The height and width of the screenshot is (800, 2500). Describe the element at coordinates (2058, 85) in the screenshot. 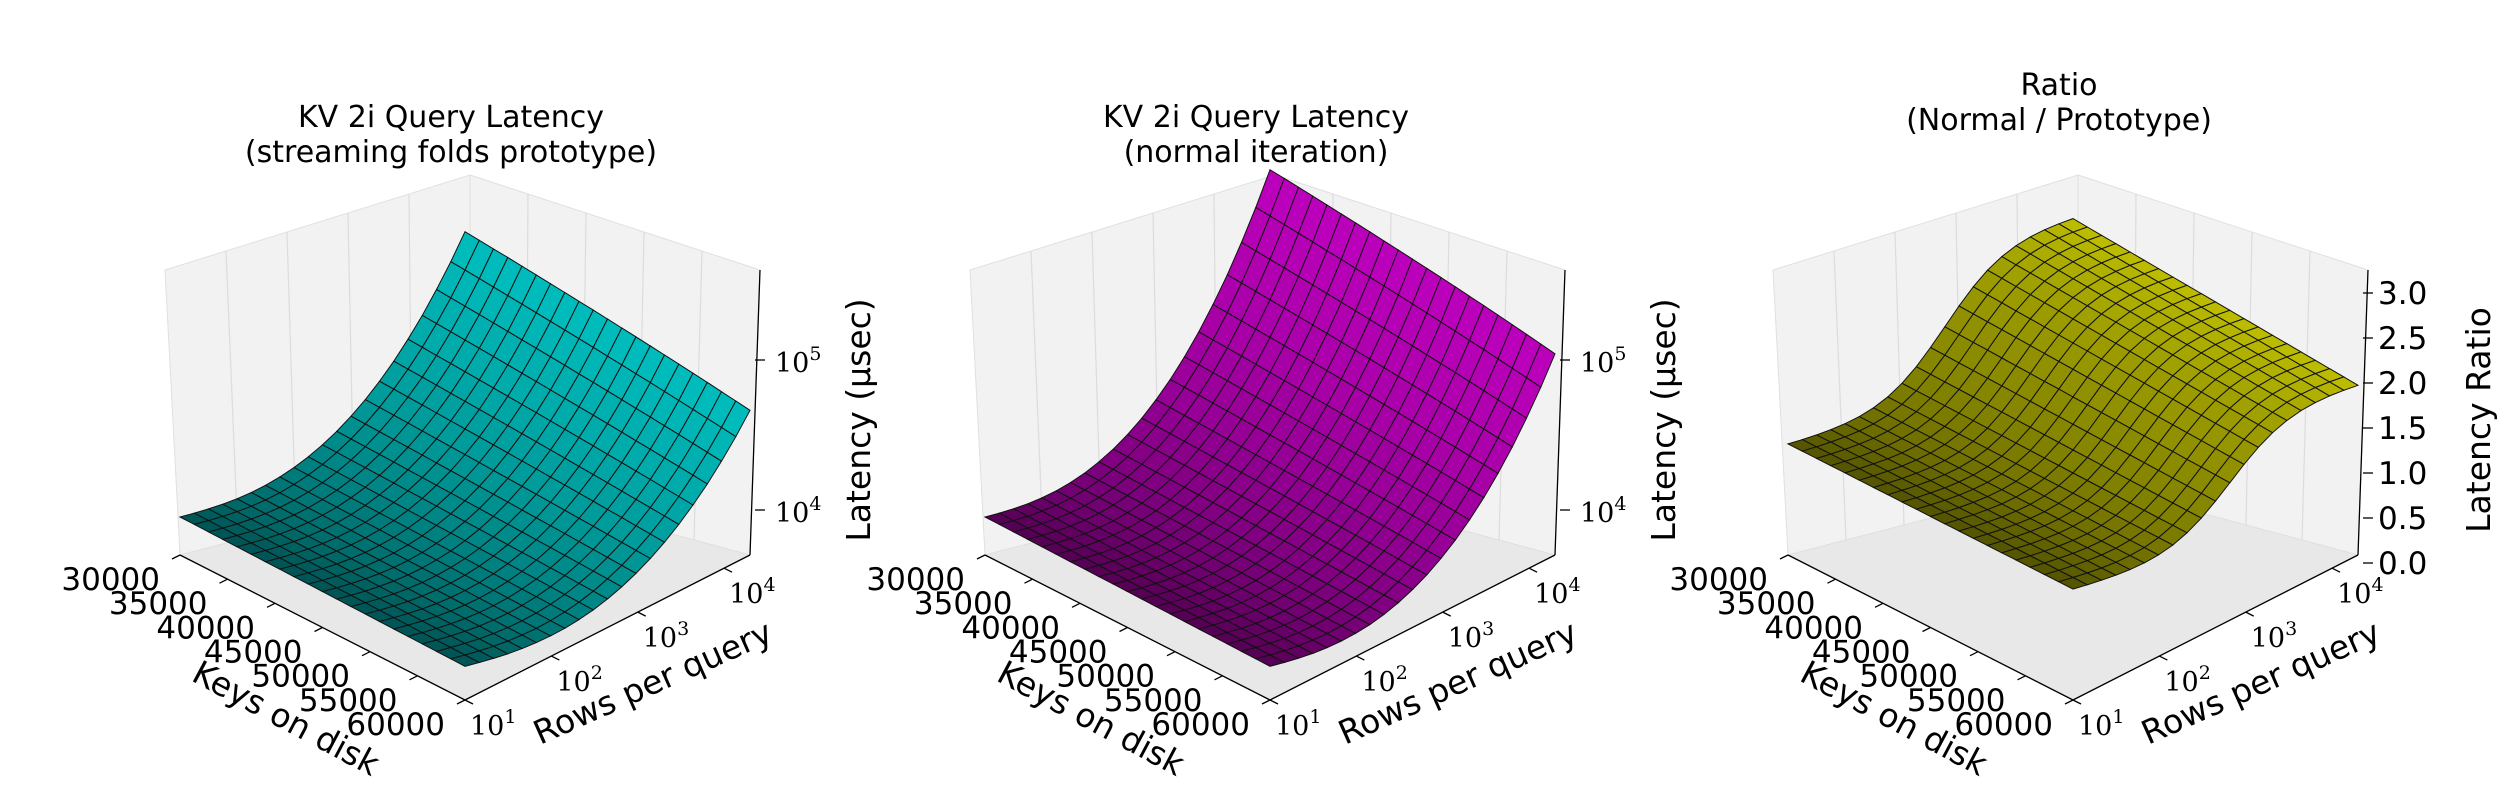

I see `chart-title: Ratio` at that location.